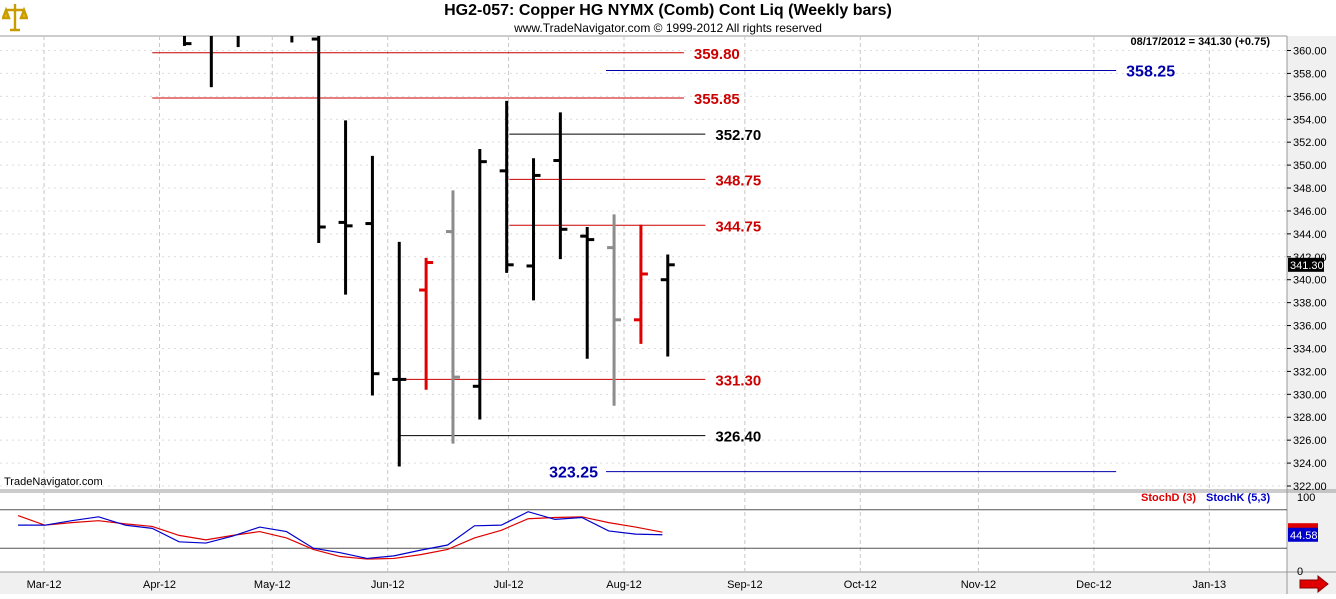 This screenshot has width=1336, height=599. I want to click on y-tick-label: 338.00, so click(1310, 304).